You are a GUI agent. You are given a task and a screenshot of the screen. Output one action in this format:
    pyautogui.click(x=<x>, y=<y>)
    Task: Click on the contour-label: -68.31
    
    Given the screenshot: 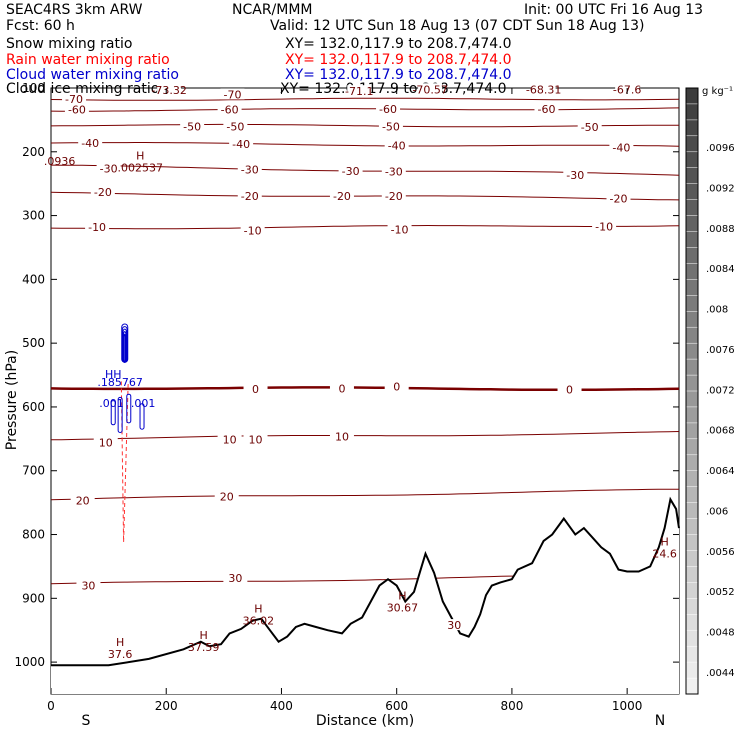 What is the action you would take?
    pyautogui.click(x=543, y=89)
    